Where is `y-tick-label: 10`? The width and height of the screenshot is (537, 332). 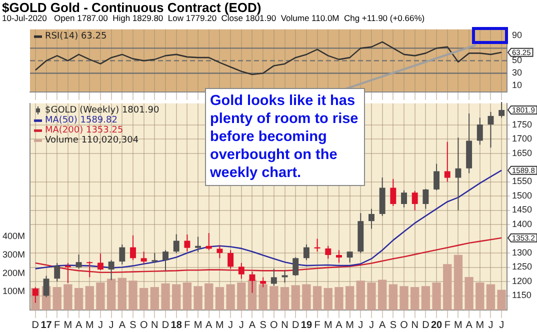 y-tick-label: 10 is located at coordinates (517, 85).